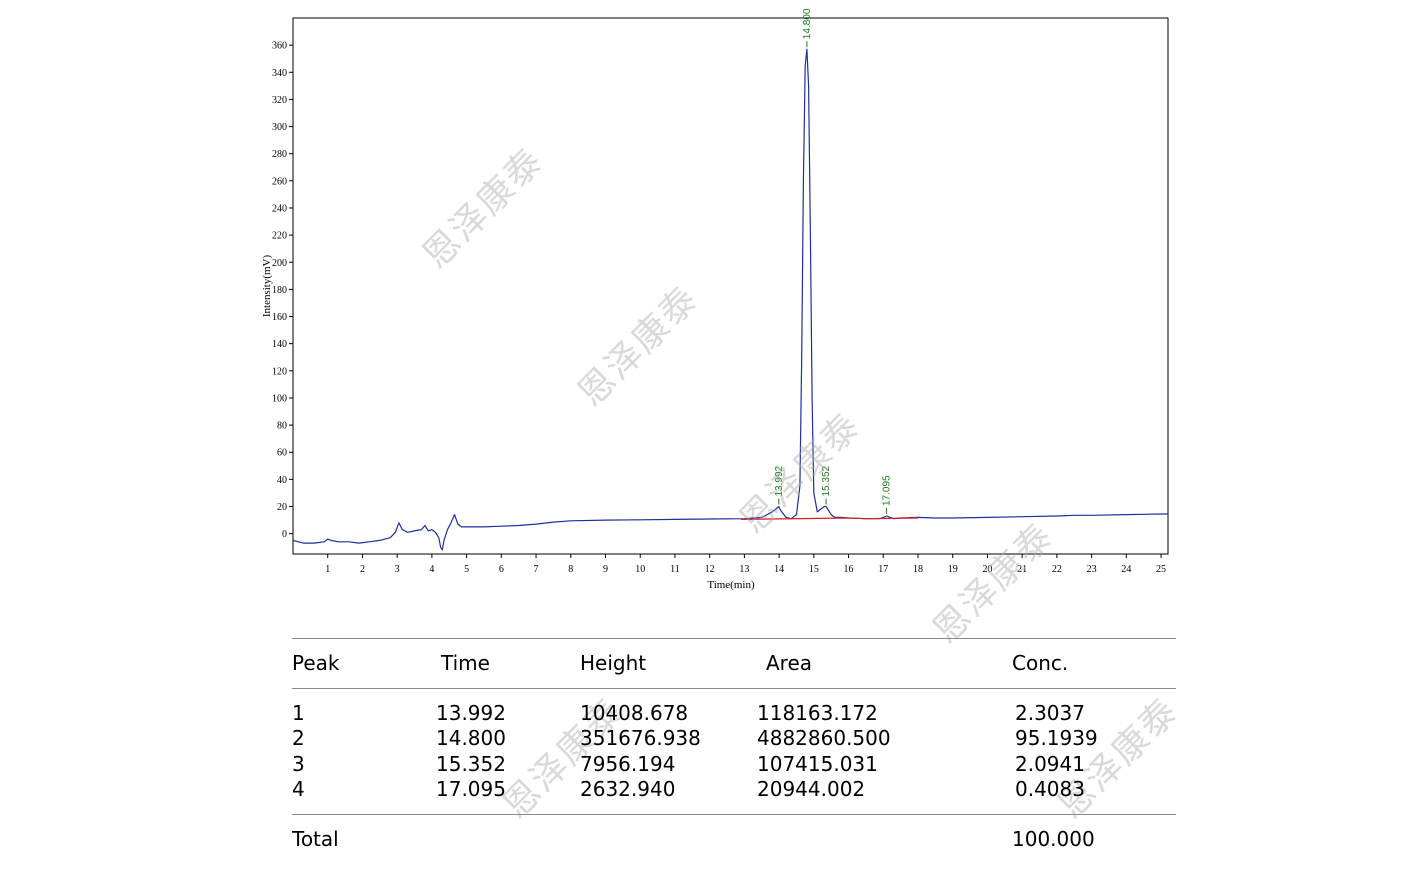 Image resolution: width=1426 pixels, height=873 pixels. I want to click on x-tick-label: 18, so click(918, 569).